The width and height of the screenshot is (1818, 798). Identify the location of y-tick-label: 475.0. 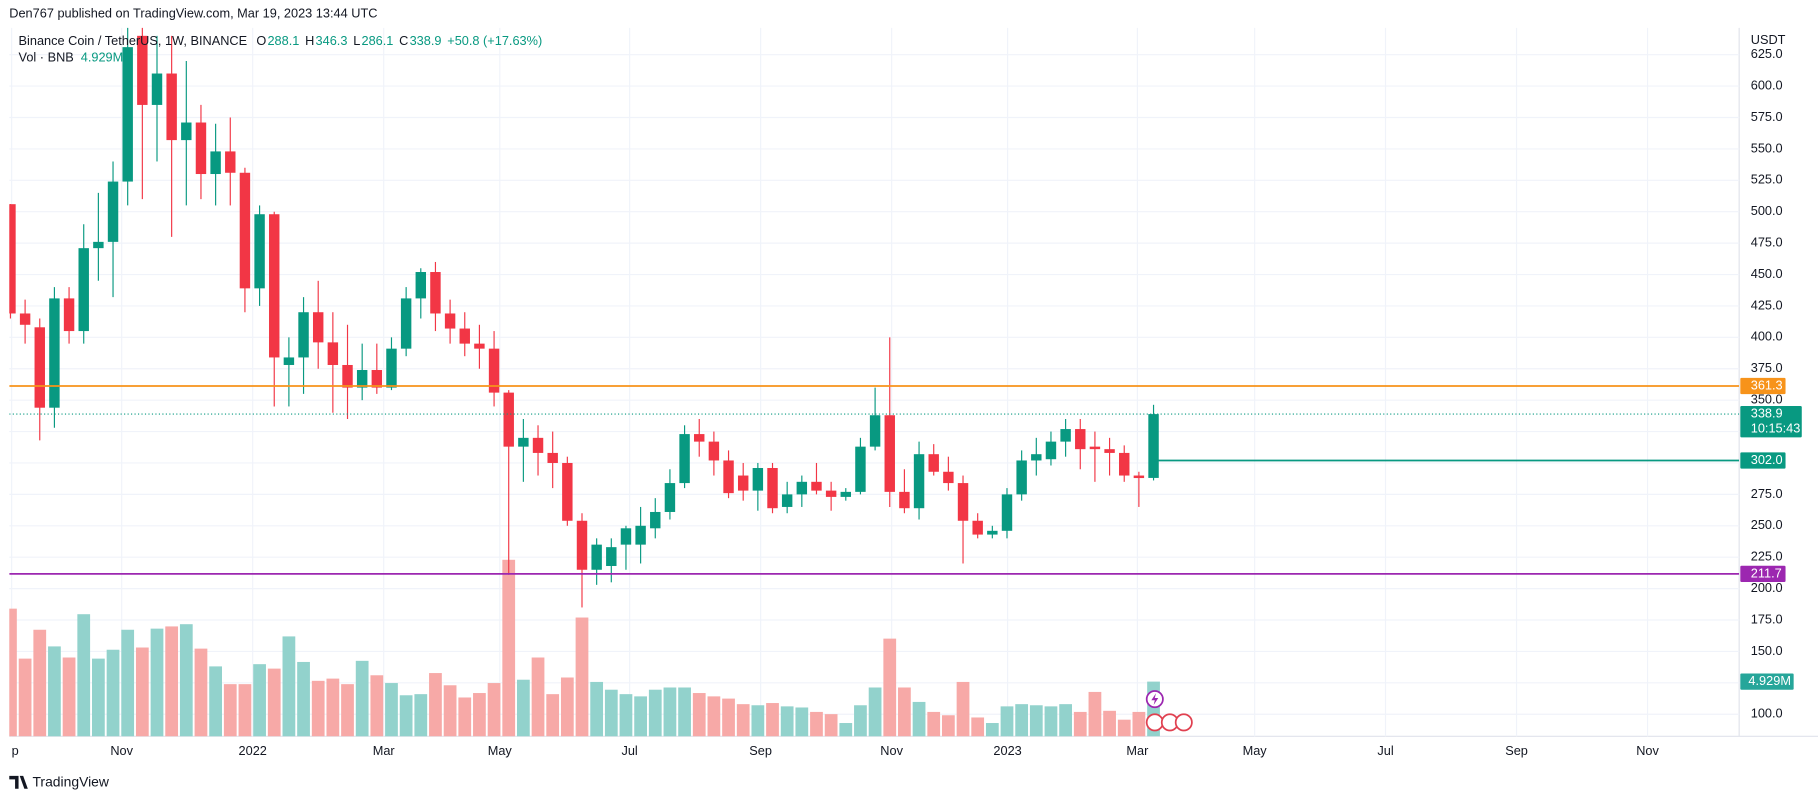
(1767, 241).